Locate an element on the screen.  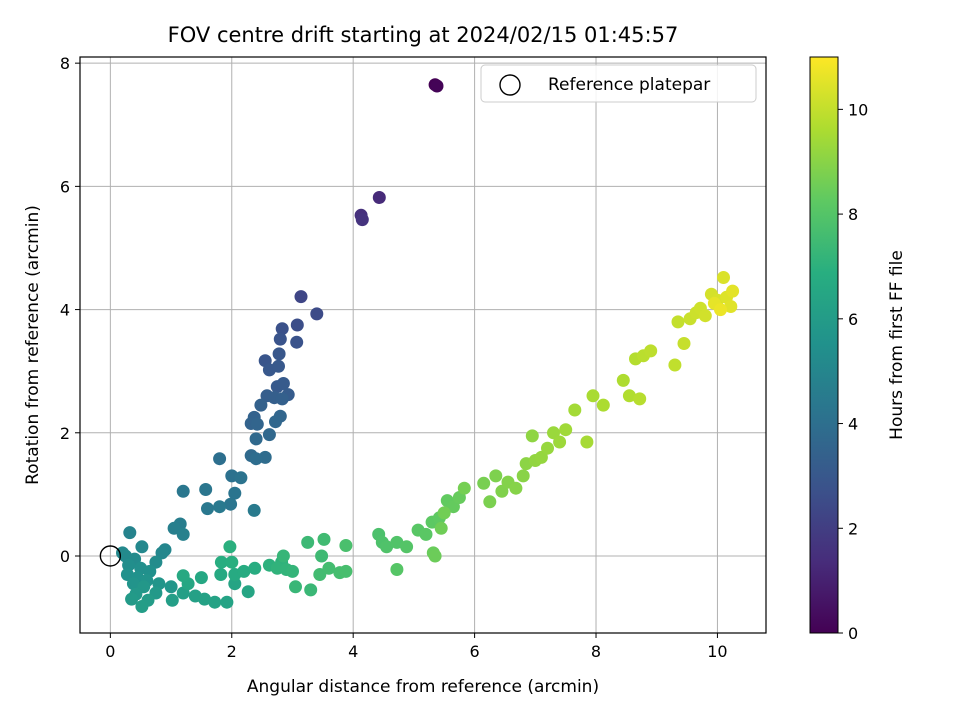
colorbar-tick-label: 10 is located at coordinates (858, 109).